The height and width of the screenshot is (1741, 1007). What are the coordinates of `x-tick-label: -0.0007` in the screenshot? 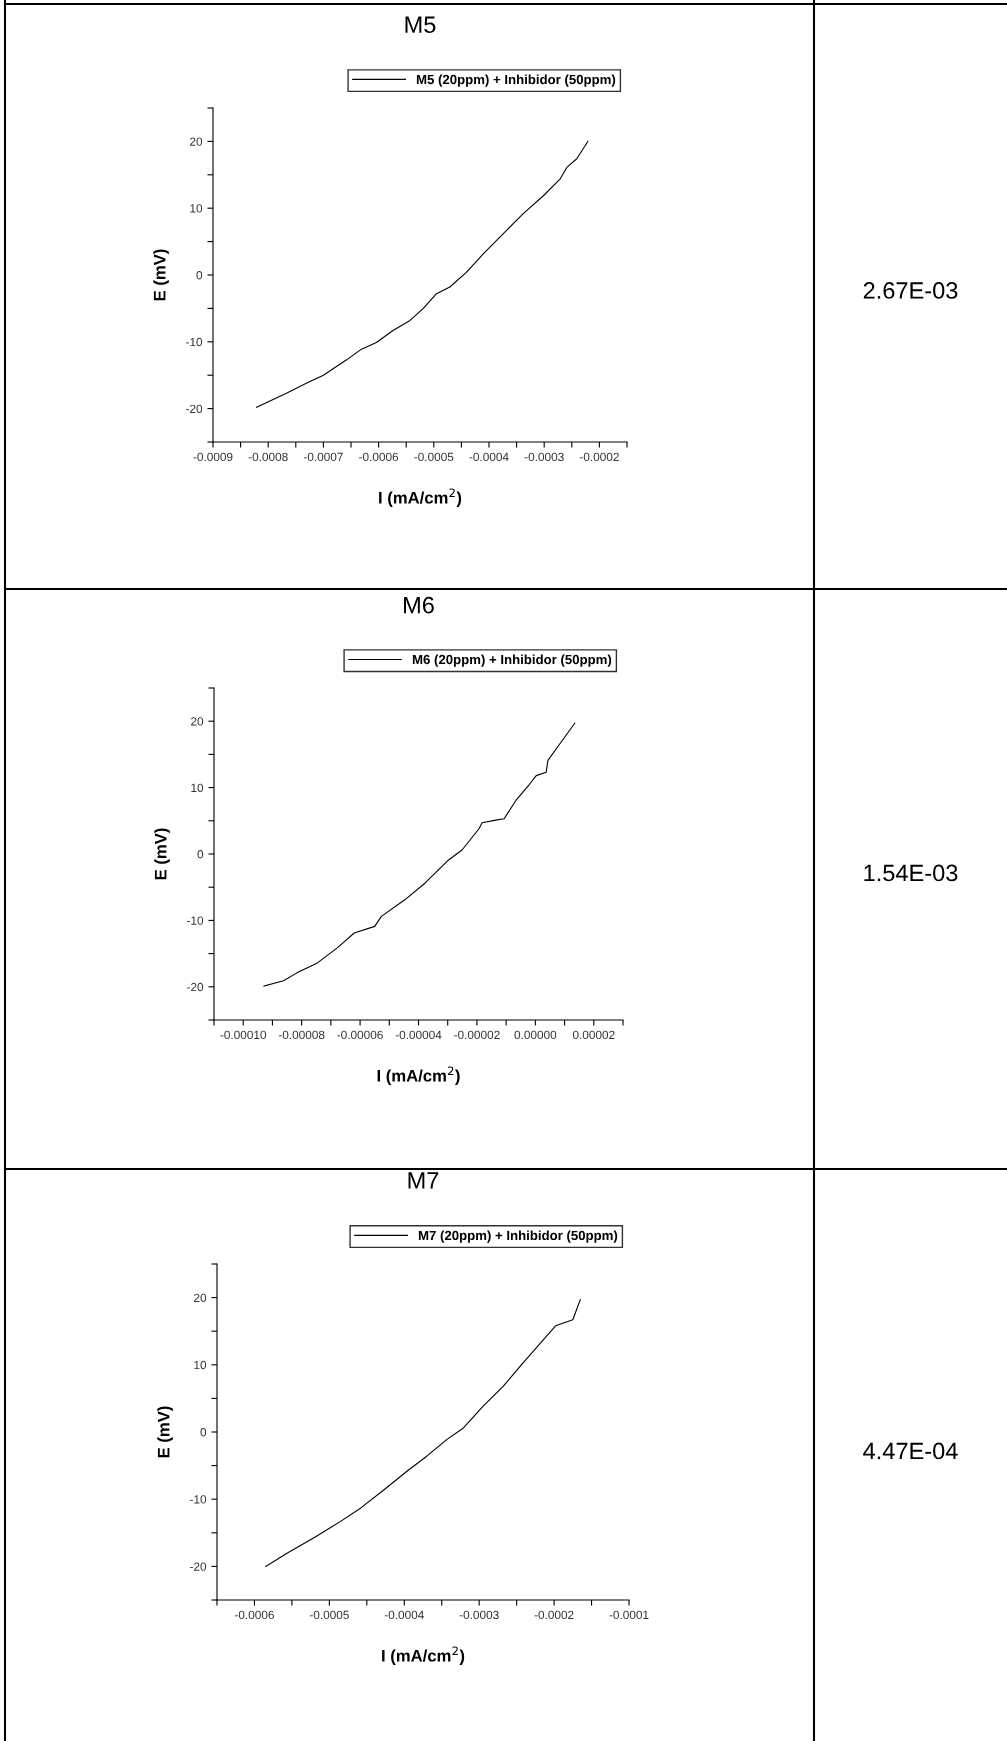 It's located at (323, 457).